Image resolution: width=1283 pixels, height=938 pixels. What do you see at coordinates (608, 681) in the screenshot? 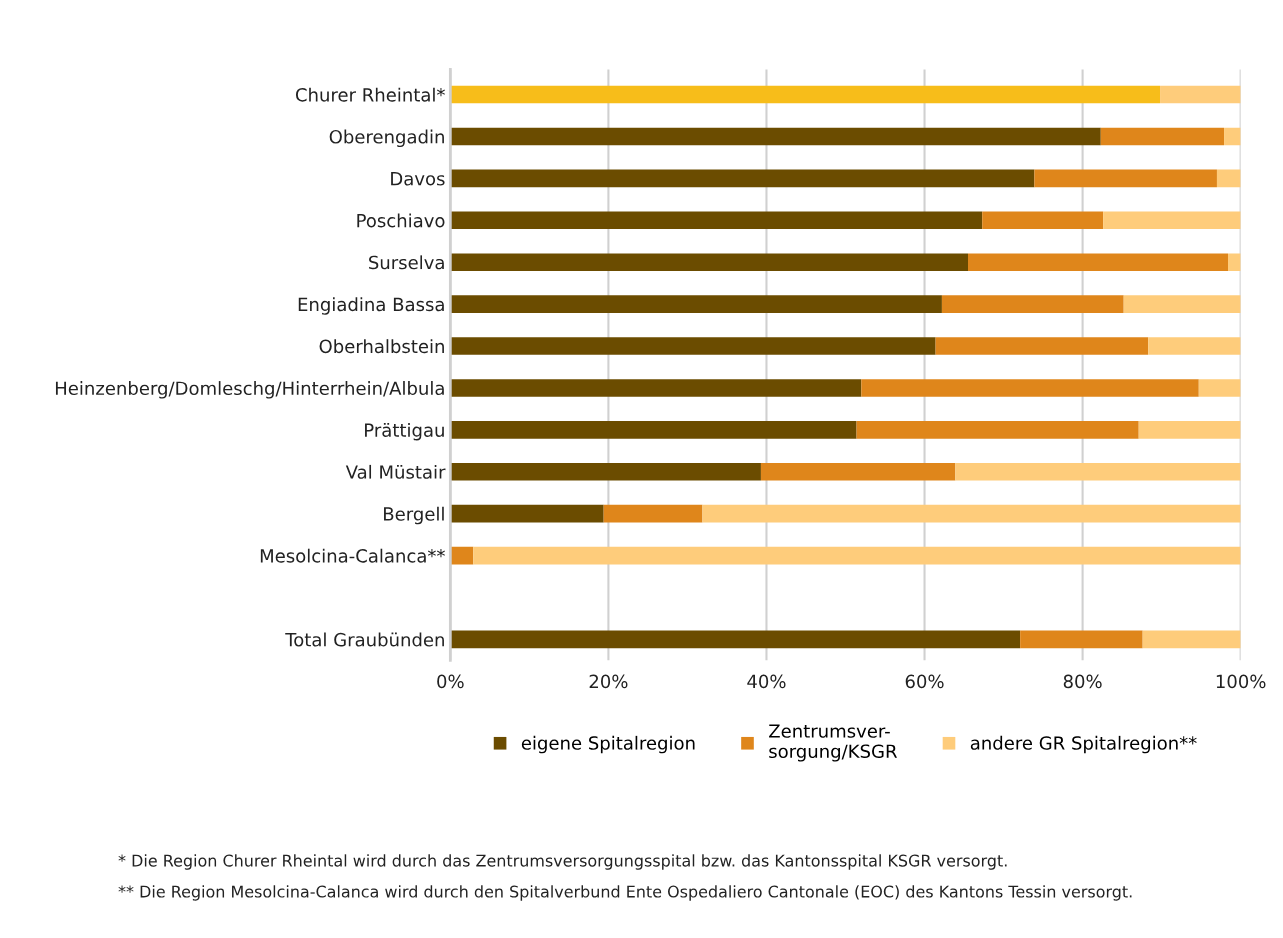
I see `x-tick-label: 20%` at bounding box center [608, 681].